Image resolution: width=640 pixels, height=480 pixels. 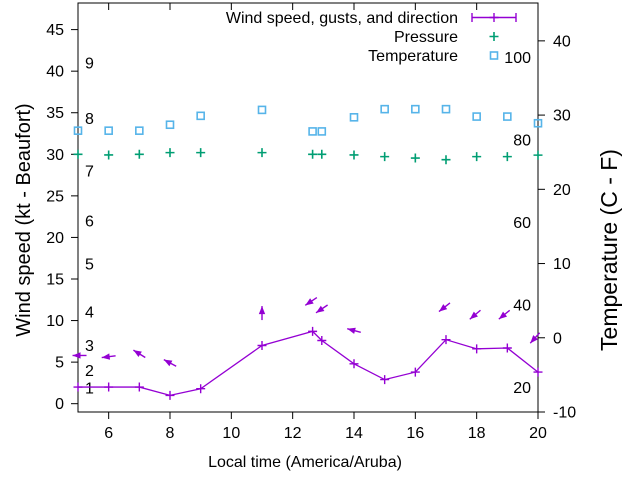 What do you see at coordinates (89, 63) in the screenshot?
I see `beaufort-label: 9` at bounding box center [89, 63].